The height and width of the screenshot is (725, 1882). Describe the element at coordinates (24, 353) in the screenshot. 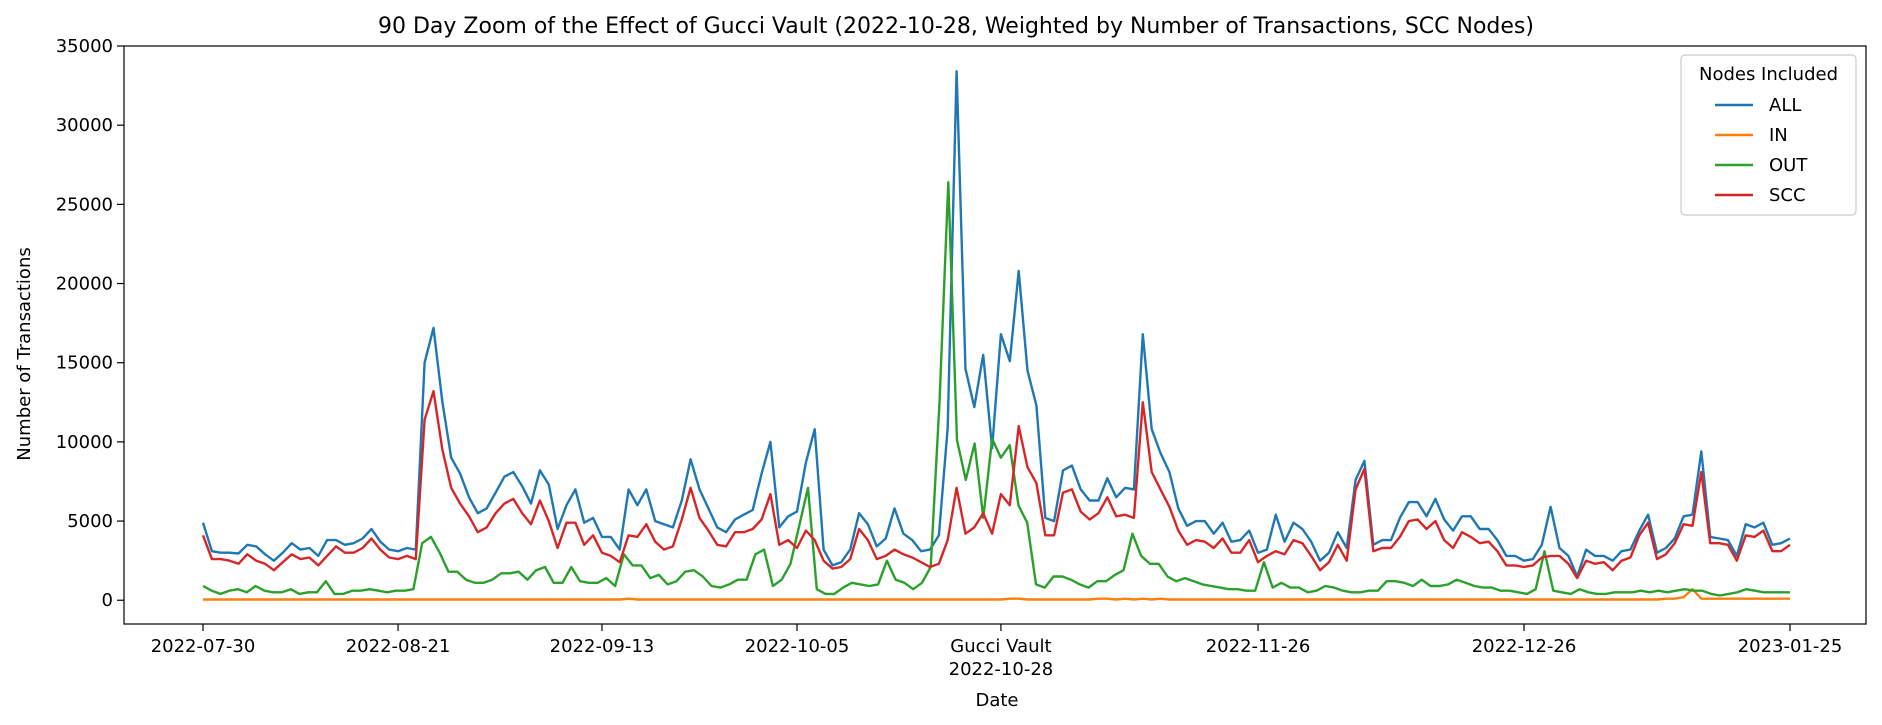

I see `y-axis-label: Number of Transactions` at that location.